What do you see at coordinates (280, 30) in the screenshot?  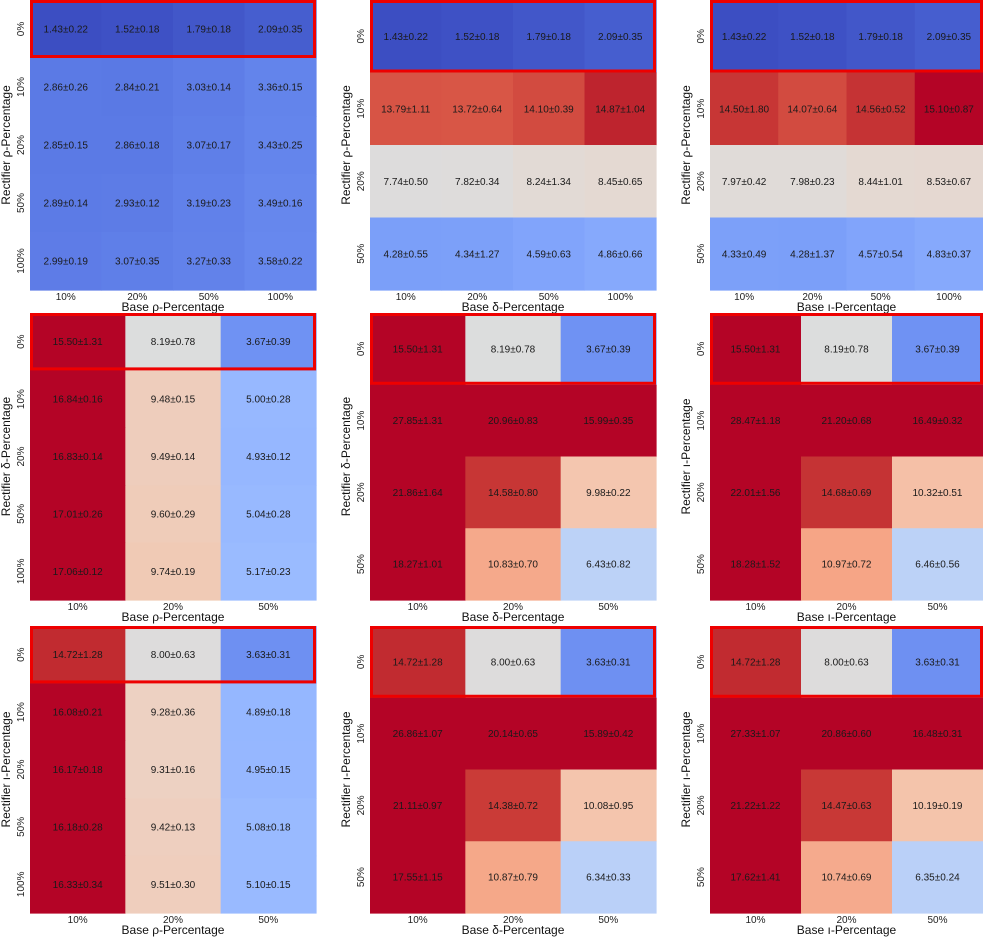 I see `cell-value-label: 2.09±0.35` at bounding box center [280, 30].